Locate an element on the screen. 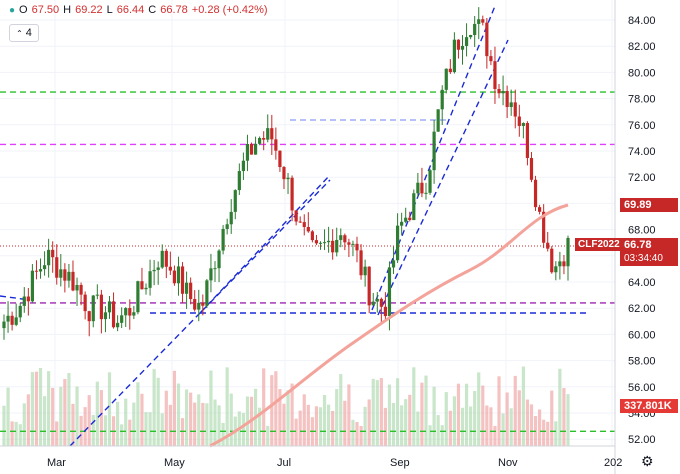  y-tick-label: 60.00 is located at coordinates (642, 335).